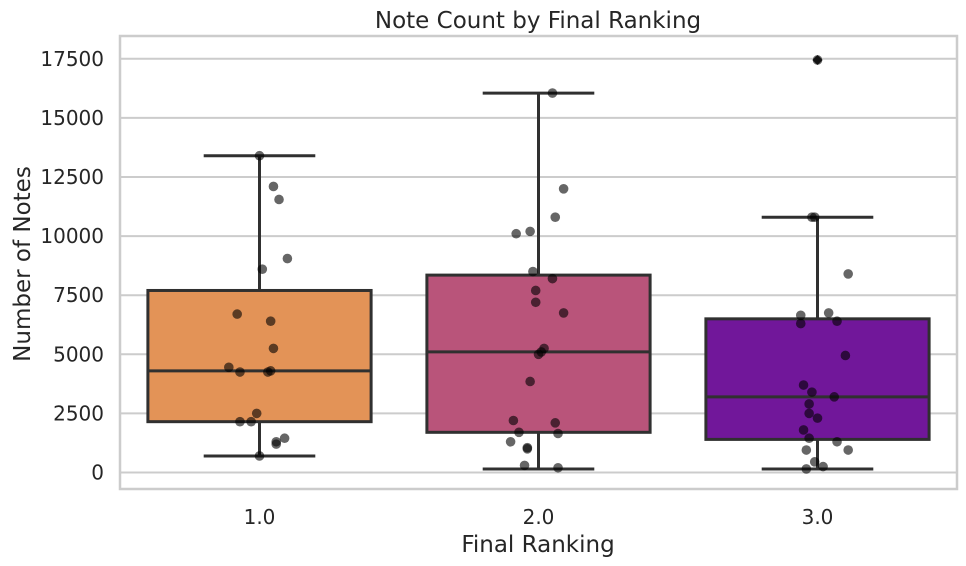  Describe the element at coordinates (72, 59) in the screenshot. I see `y-tick-label: 17500` at that location.